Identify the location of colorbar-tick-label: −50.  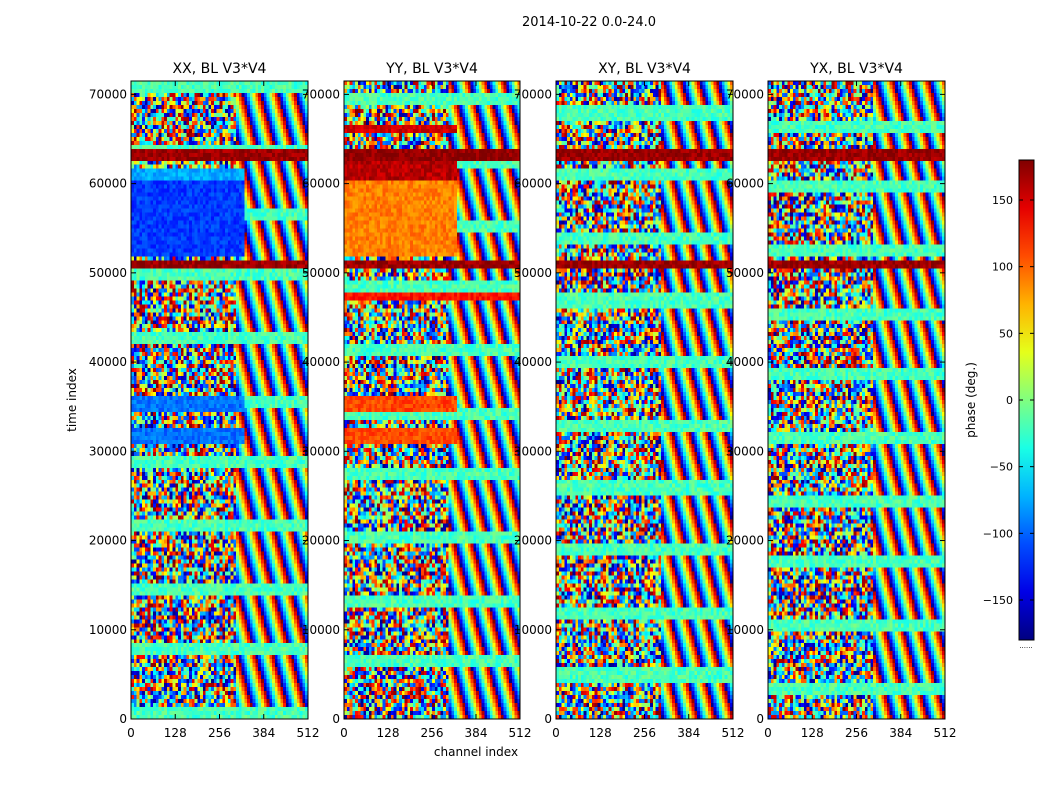
(1001, 467).